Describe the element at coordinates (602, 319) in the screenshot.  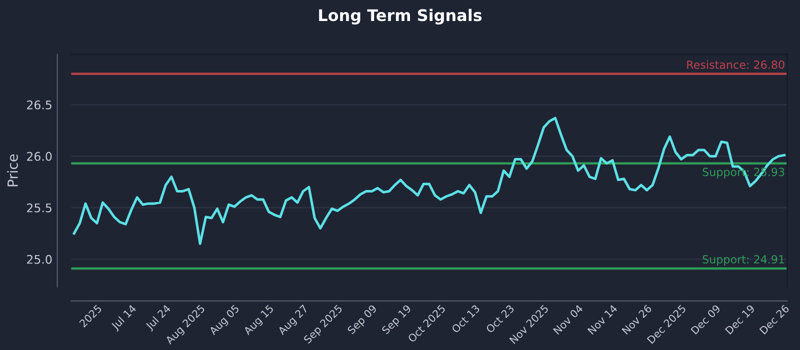
I see `x-tick-label: Nov 14` at that location.